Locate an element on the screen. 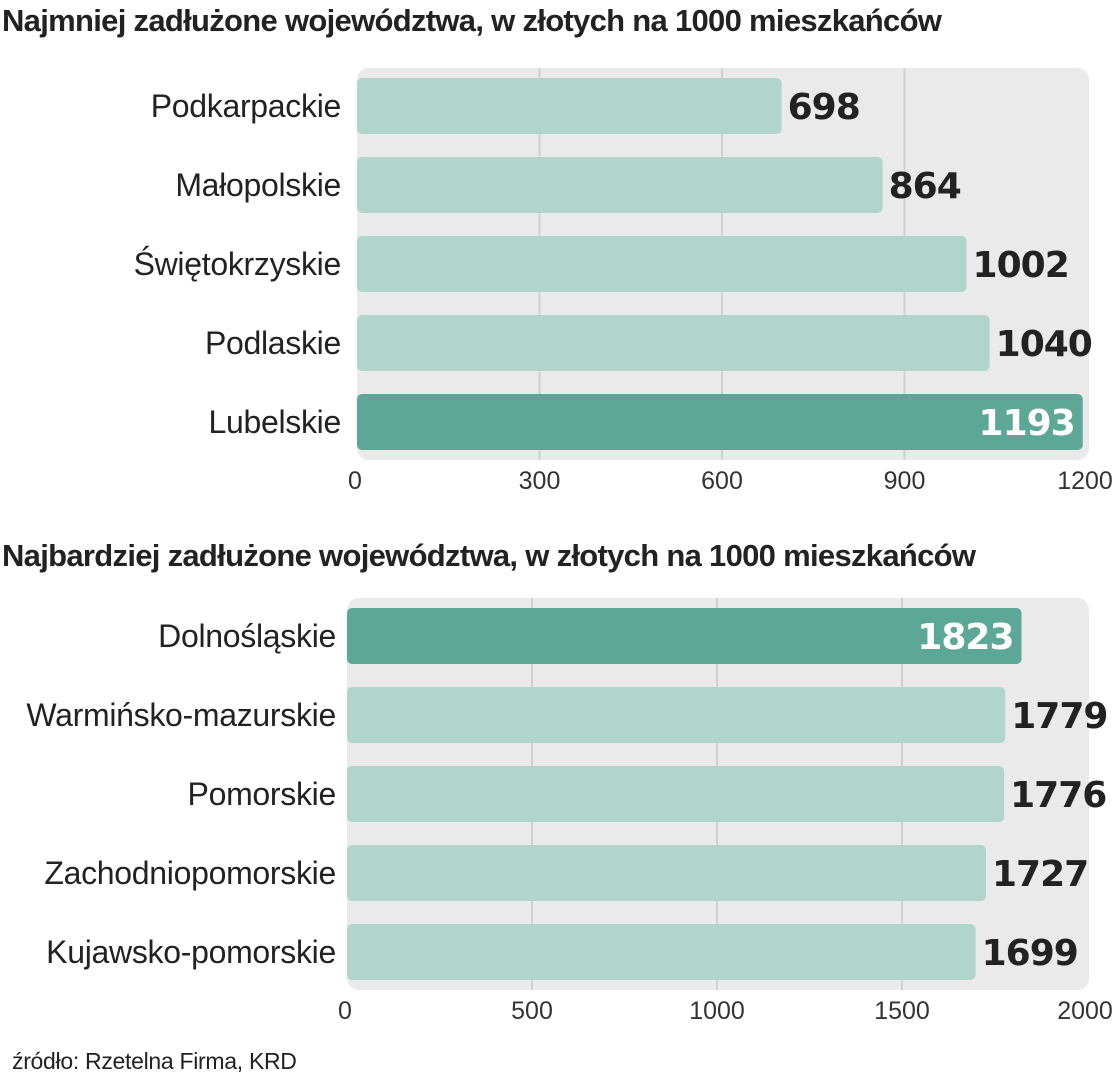  chart2-value-label: 1776 is located at coordinates (1058, 795).